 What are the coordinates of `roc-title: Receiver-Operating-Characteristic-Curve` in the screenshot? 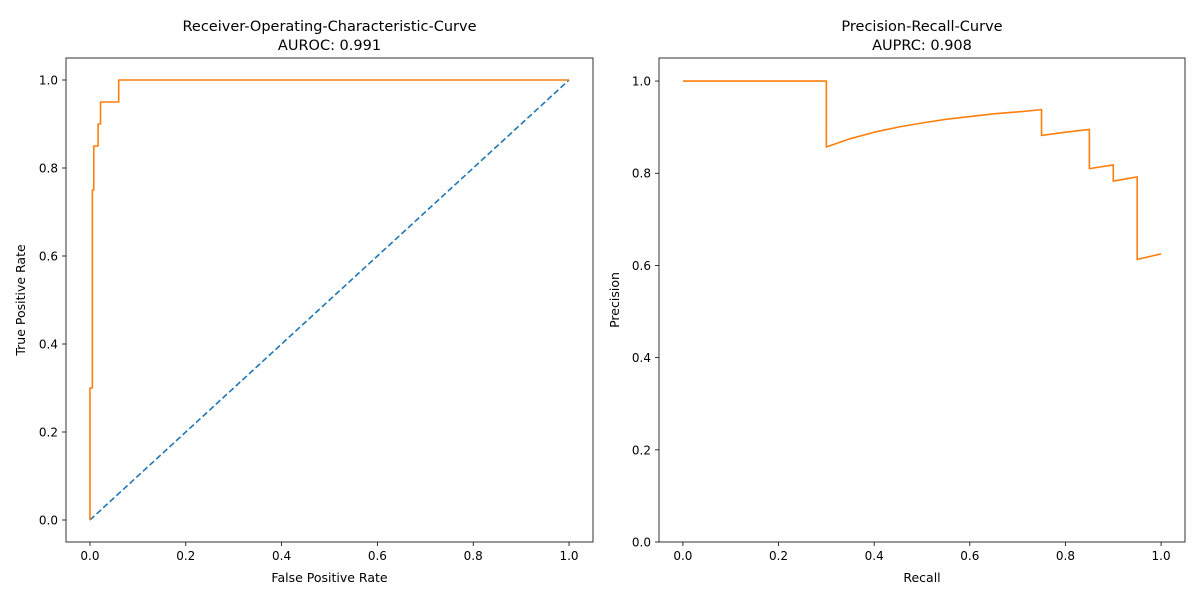 It's located at (329, 27).